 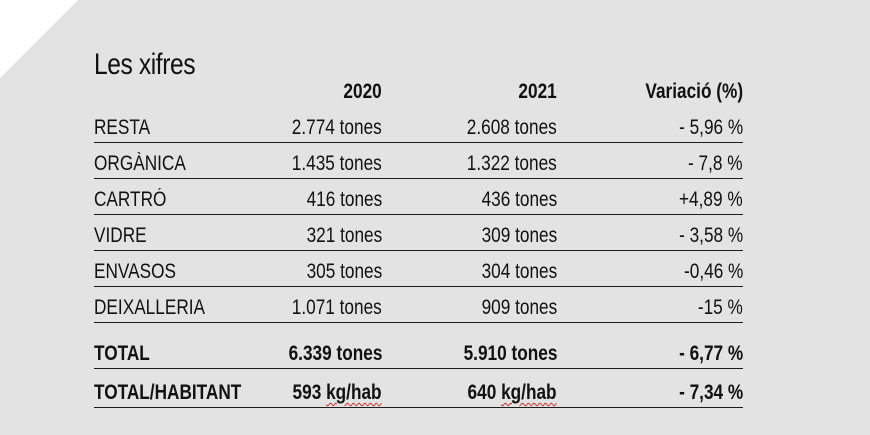 What do you see at coordinates (519, 271) in the screenshot?
I see `row-value-2021: 304 tones` at bounding box center [519, 271].